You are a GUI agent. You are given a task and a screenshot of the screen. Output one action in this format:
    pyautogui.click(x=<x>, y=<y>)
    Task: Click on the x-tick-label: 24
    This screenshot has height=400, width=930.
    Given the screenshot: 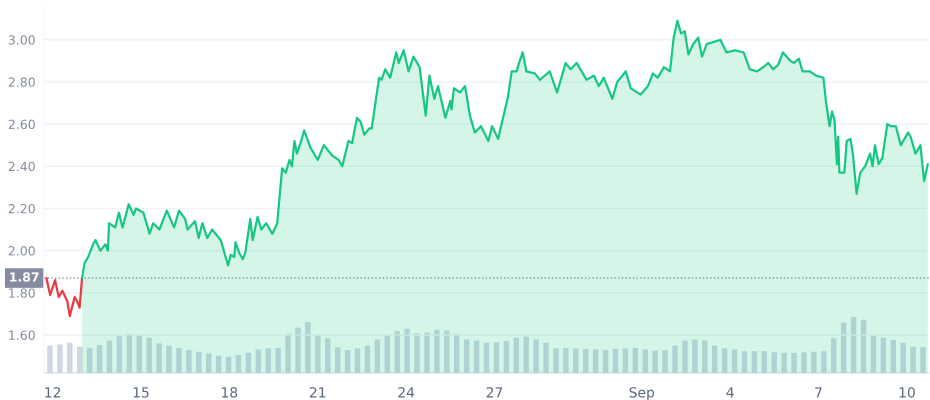 What is the action you would take?
    pyautogui.click(x=406, y=392)
    